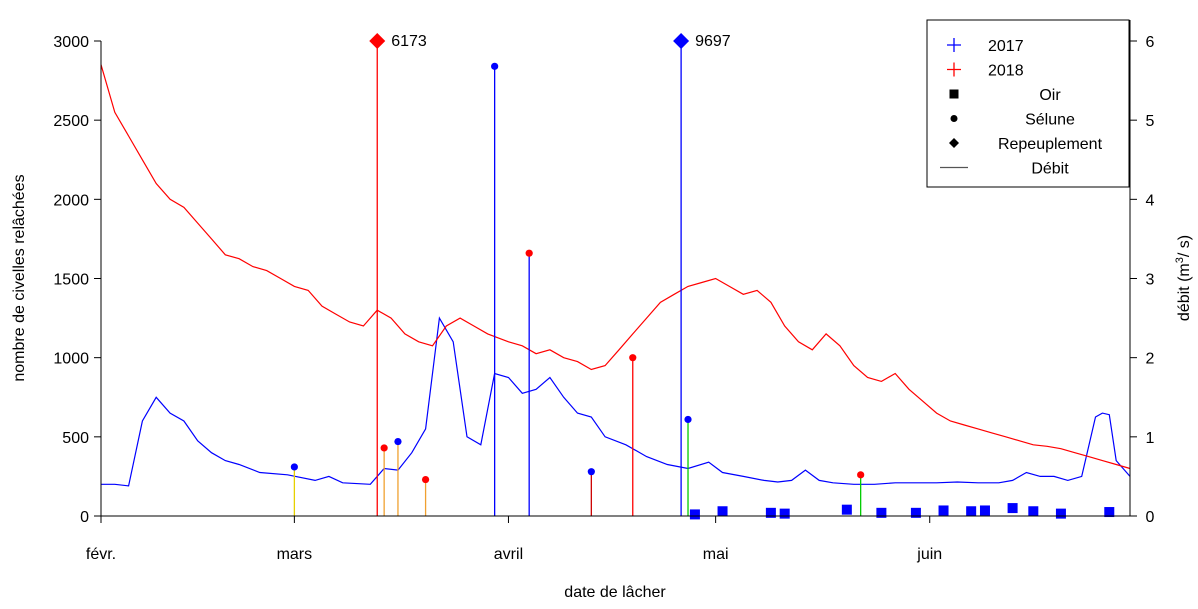 This screenshot has height=609, width=1198. I want to click on y-left-tick-label: 2500, so click(71, 121).